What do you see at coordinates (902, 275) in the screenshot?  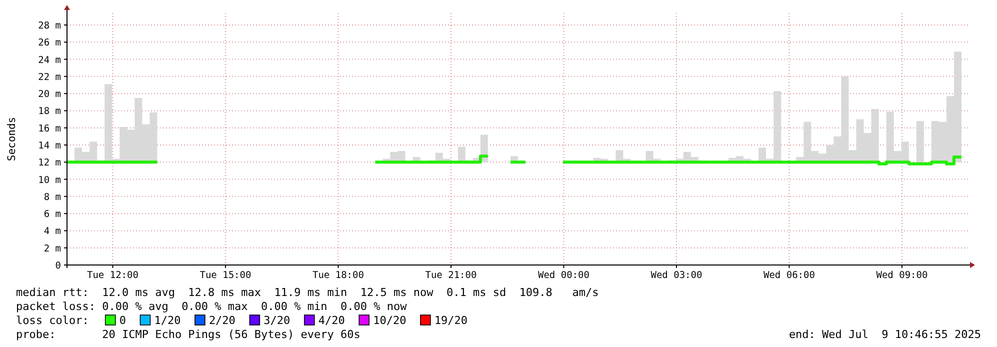 I see `x-tick-label: Wed 09:00` at bounding box center [902, 275].